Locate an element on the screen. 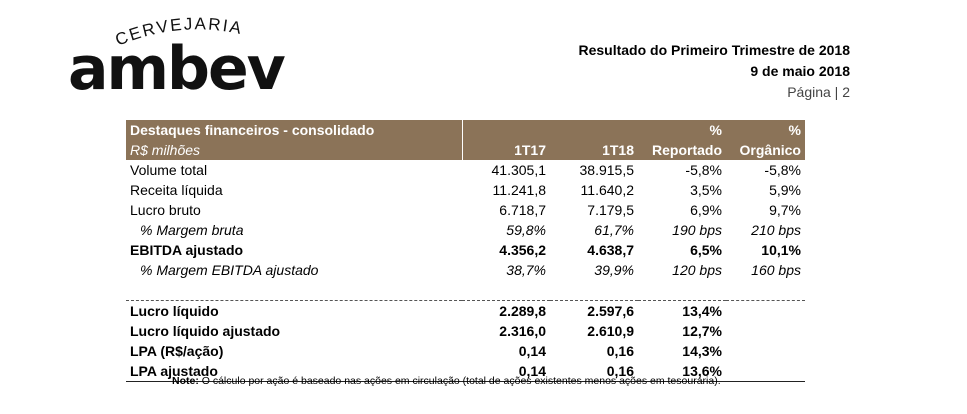 This screenshot has width=967, height=414. cell: 7.179,5 is located at coordinates (610, 210).